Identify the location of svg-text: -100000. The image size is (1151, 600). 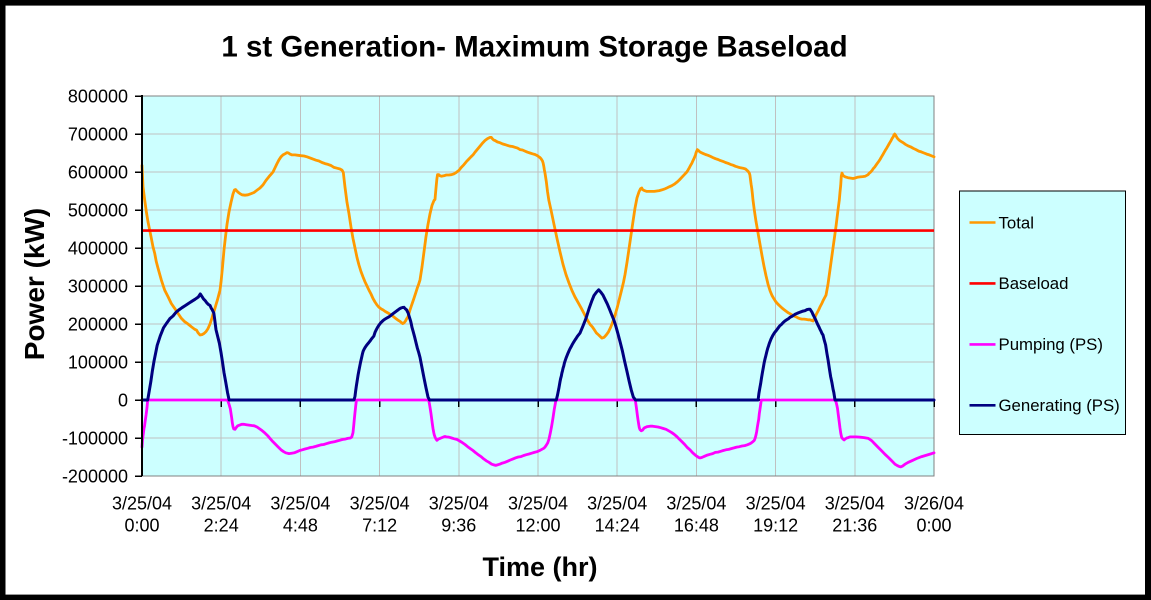
(95, 439).